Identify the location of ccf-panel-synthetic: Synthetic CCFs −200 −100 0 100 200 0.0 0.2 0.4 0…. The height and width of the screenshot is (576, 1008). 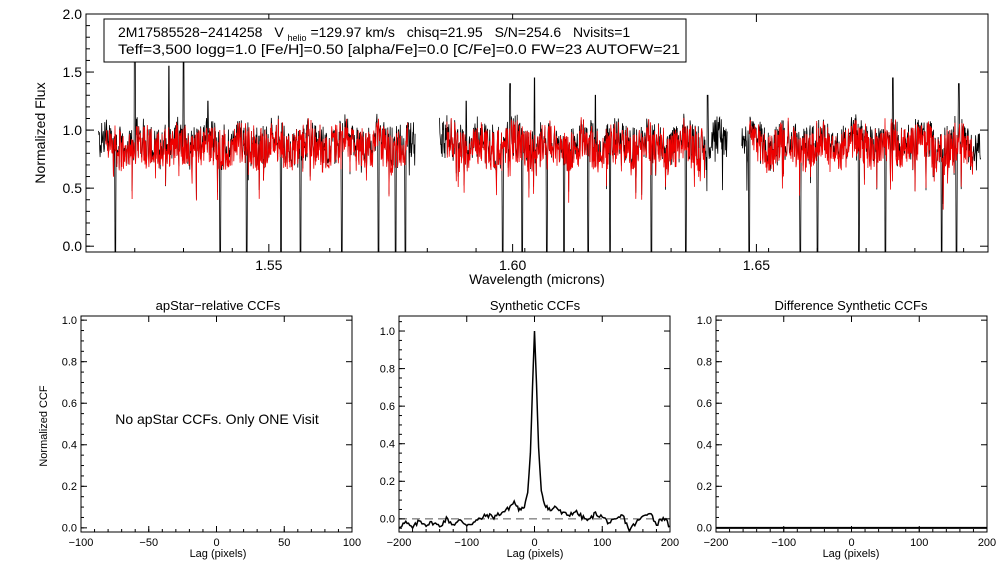
(529, 429).